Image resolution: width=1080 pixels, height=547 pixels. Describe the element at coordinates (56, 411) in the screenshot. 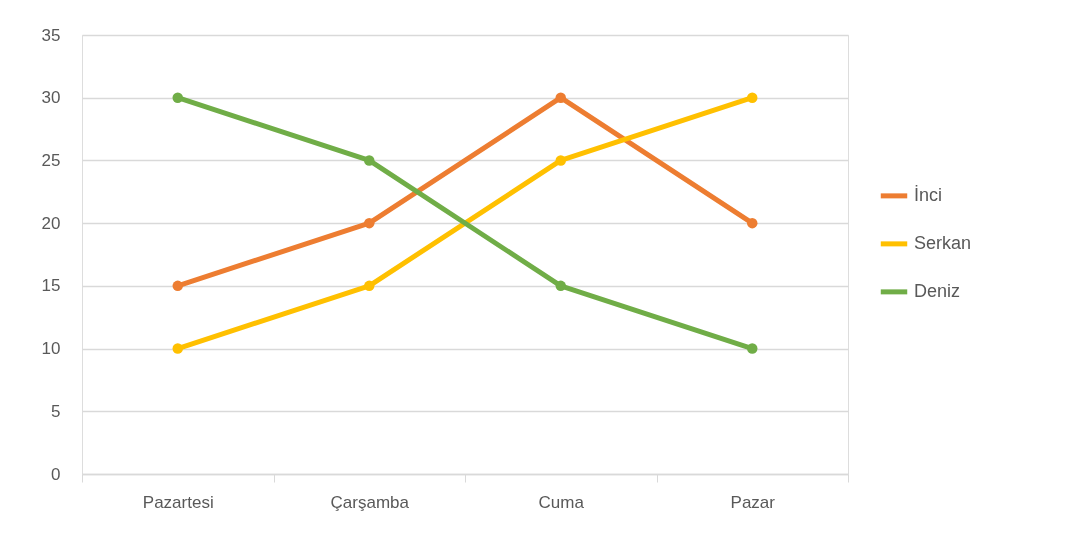

I see `y-tick-label: 5` at that location.